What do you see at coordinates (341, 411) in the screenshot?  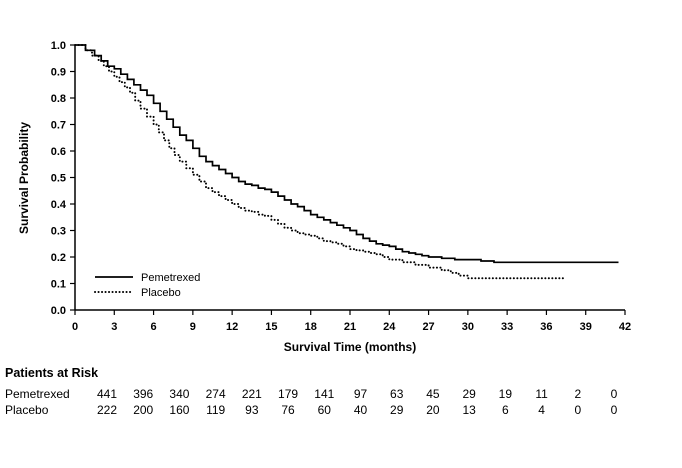 I see `risk-row-placebo: Placebo 222 200 160 119 93 76 60 40 29 20 13 6 4 0 0` at bounding box center [341, 411].